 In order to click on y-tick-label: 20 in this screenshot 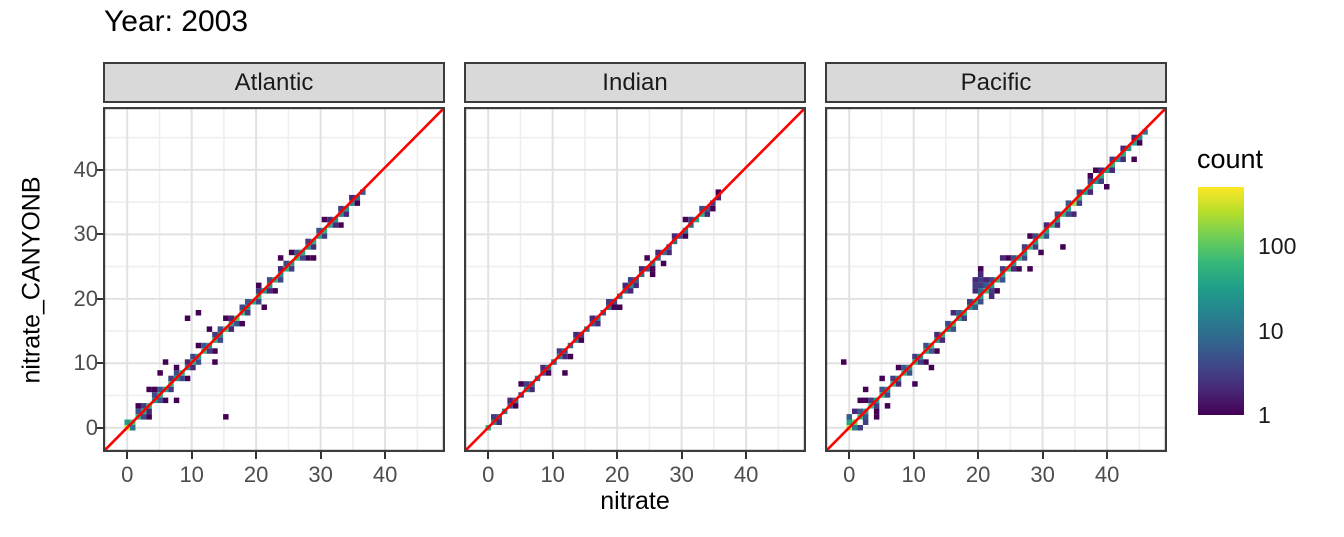, I will do `click(85, 298)`.